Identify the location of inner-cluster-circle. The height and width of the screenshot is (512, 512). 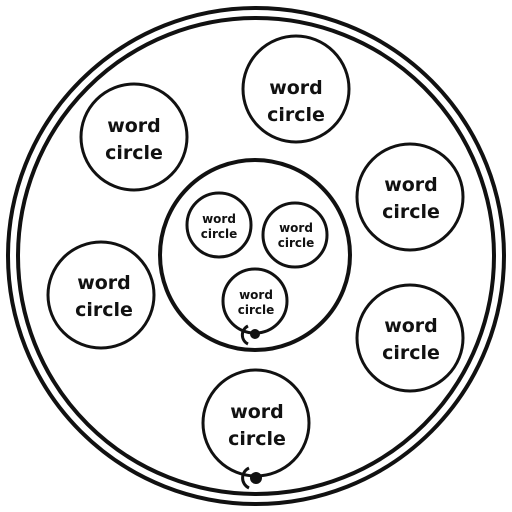
(255, 255).